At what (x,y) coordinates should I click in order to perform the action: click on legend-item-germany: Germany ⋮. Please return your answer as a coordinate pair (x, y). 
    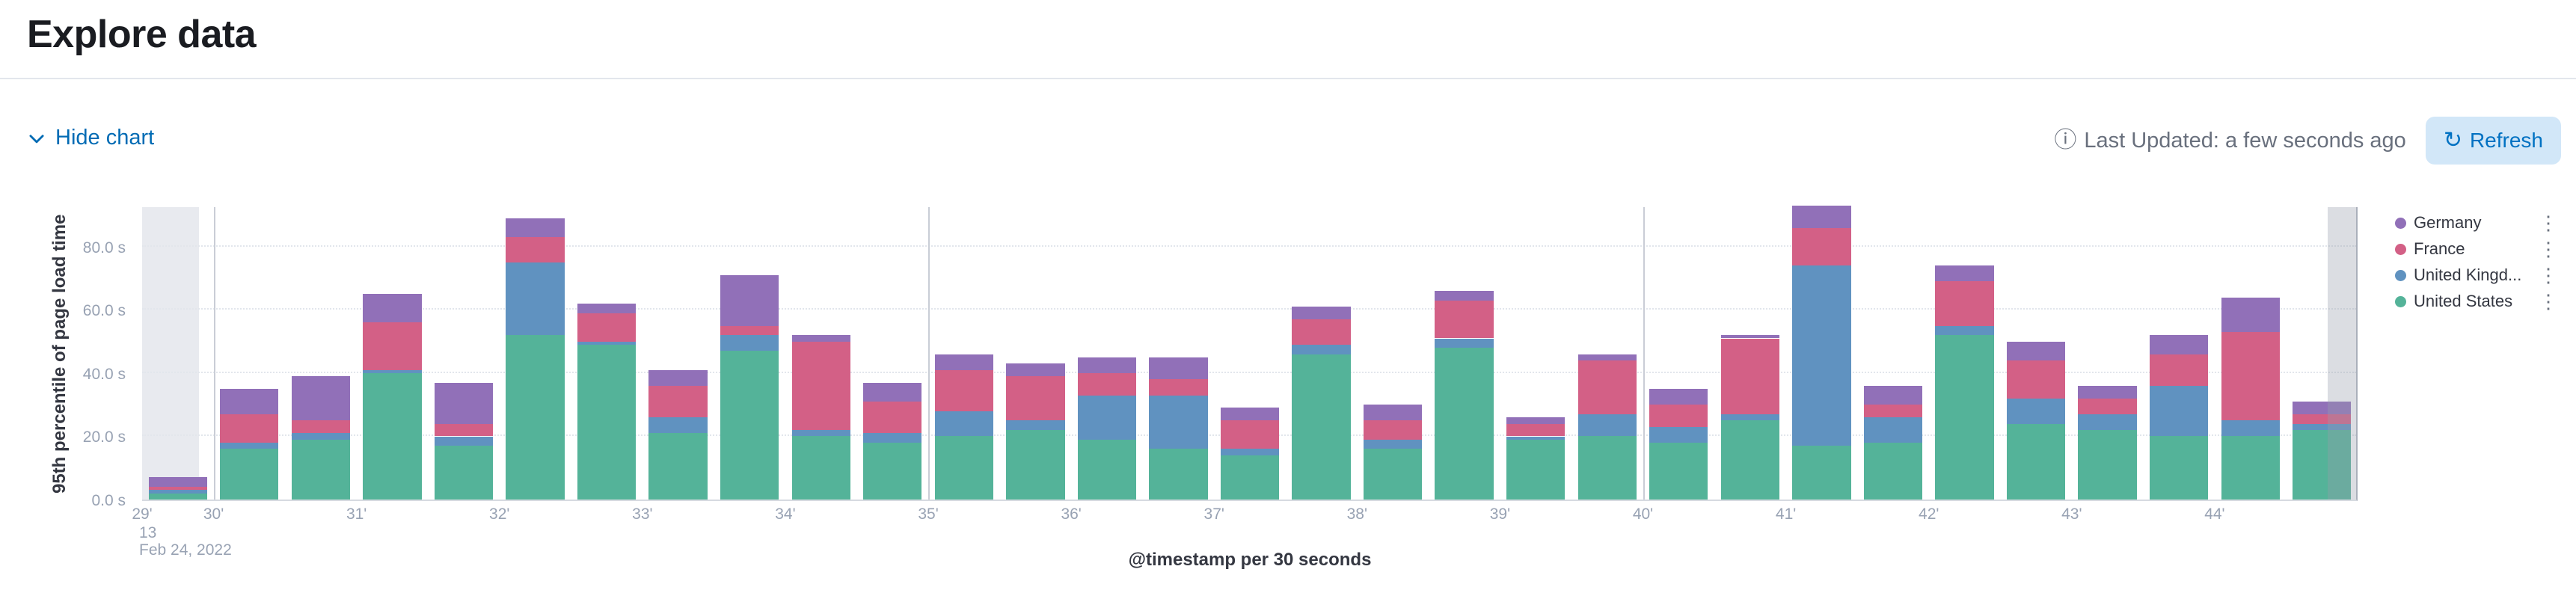
    Looking at the image, I should click on (2478, 223).